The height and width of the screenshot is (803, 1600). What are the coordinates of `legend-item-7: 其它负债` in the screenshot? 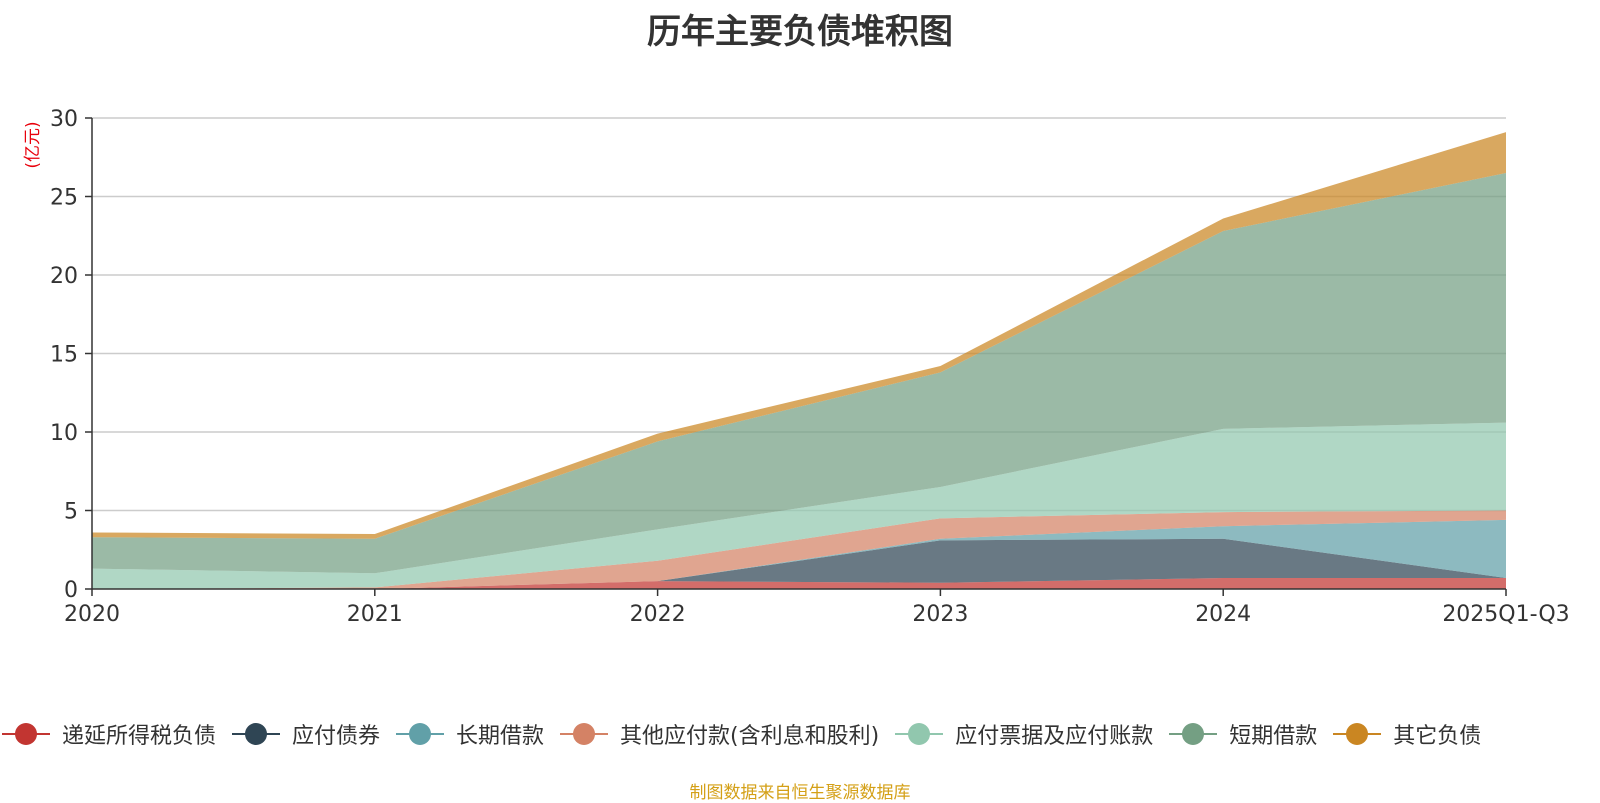 It's located at (1406, 734).